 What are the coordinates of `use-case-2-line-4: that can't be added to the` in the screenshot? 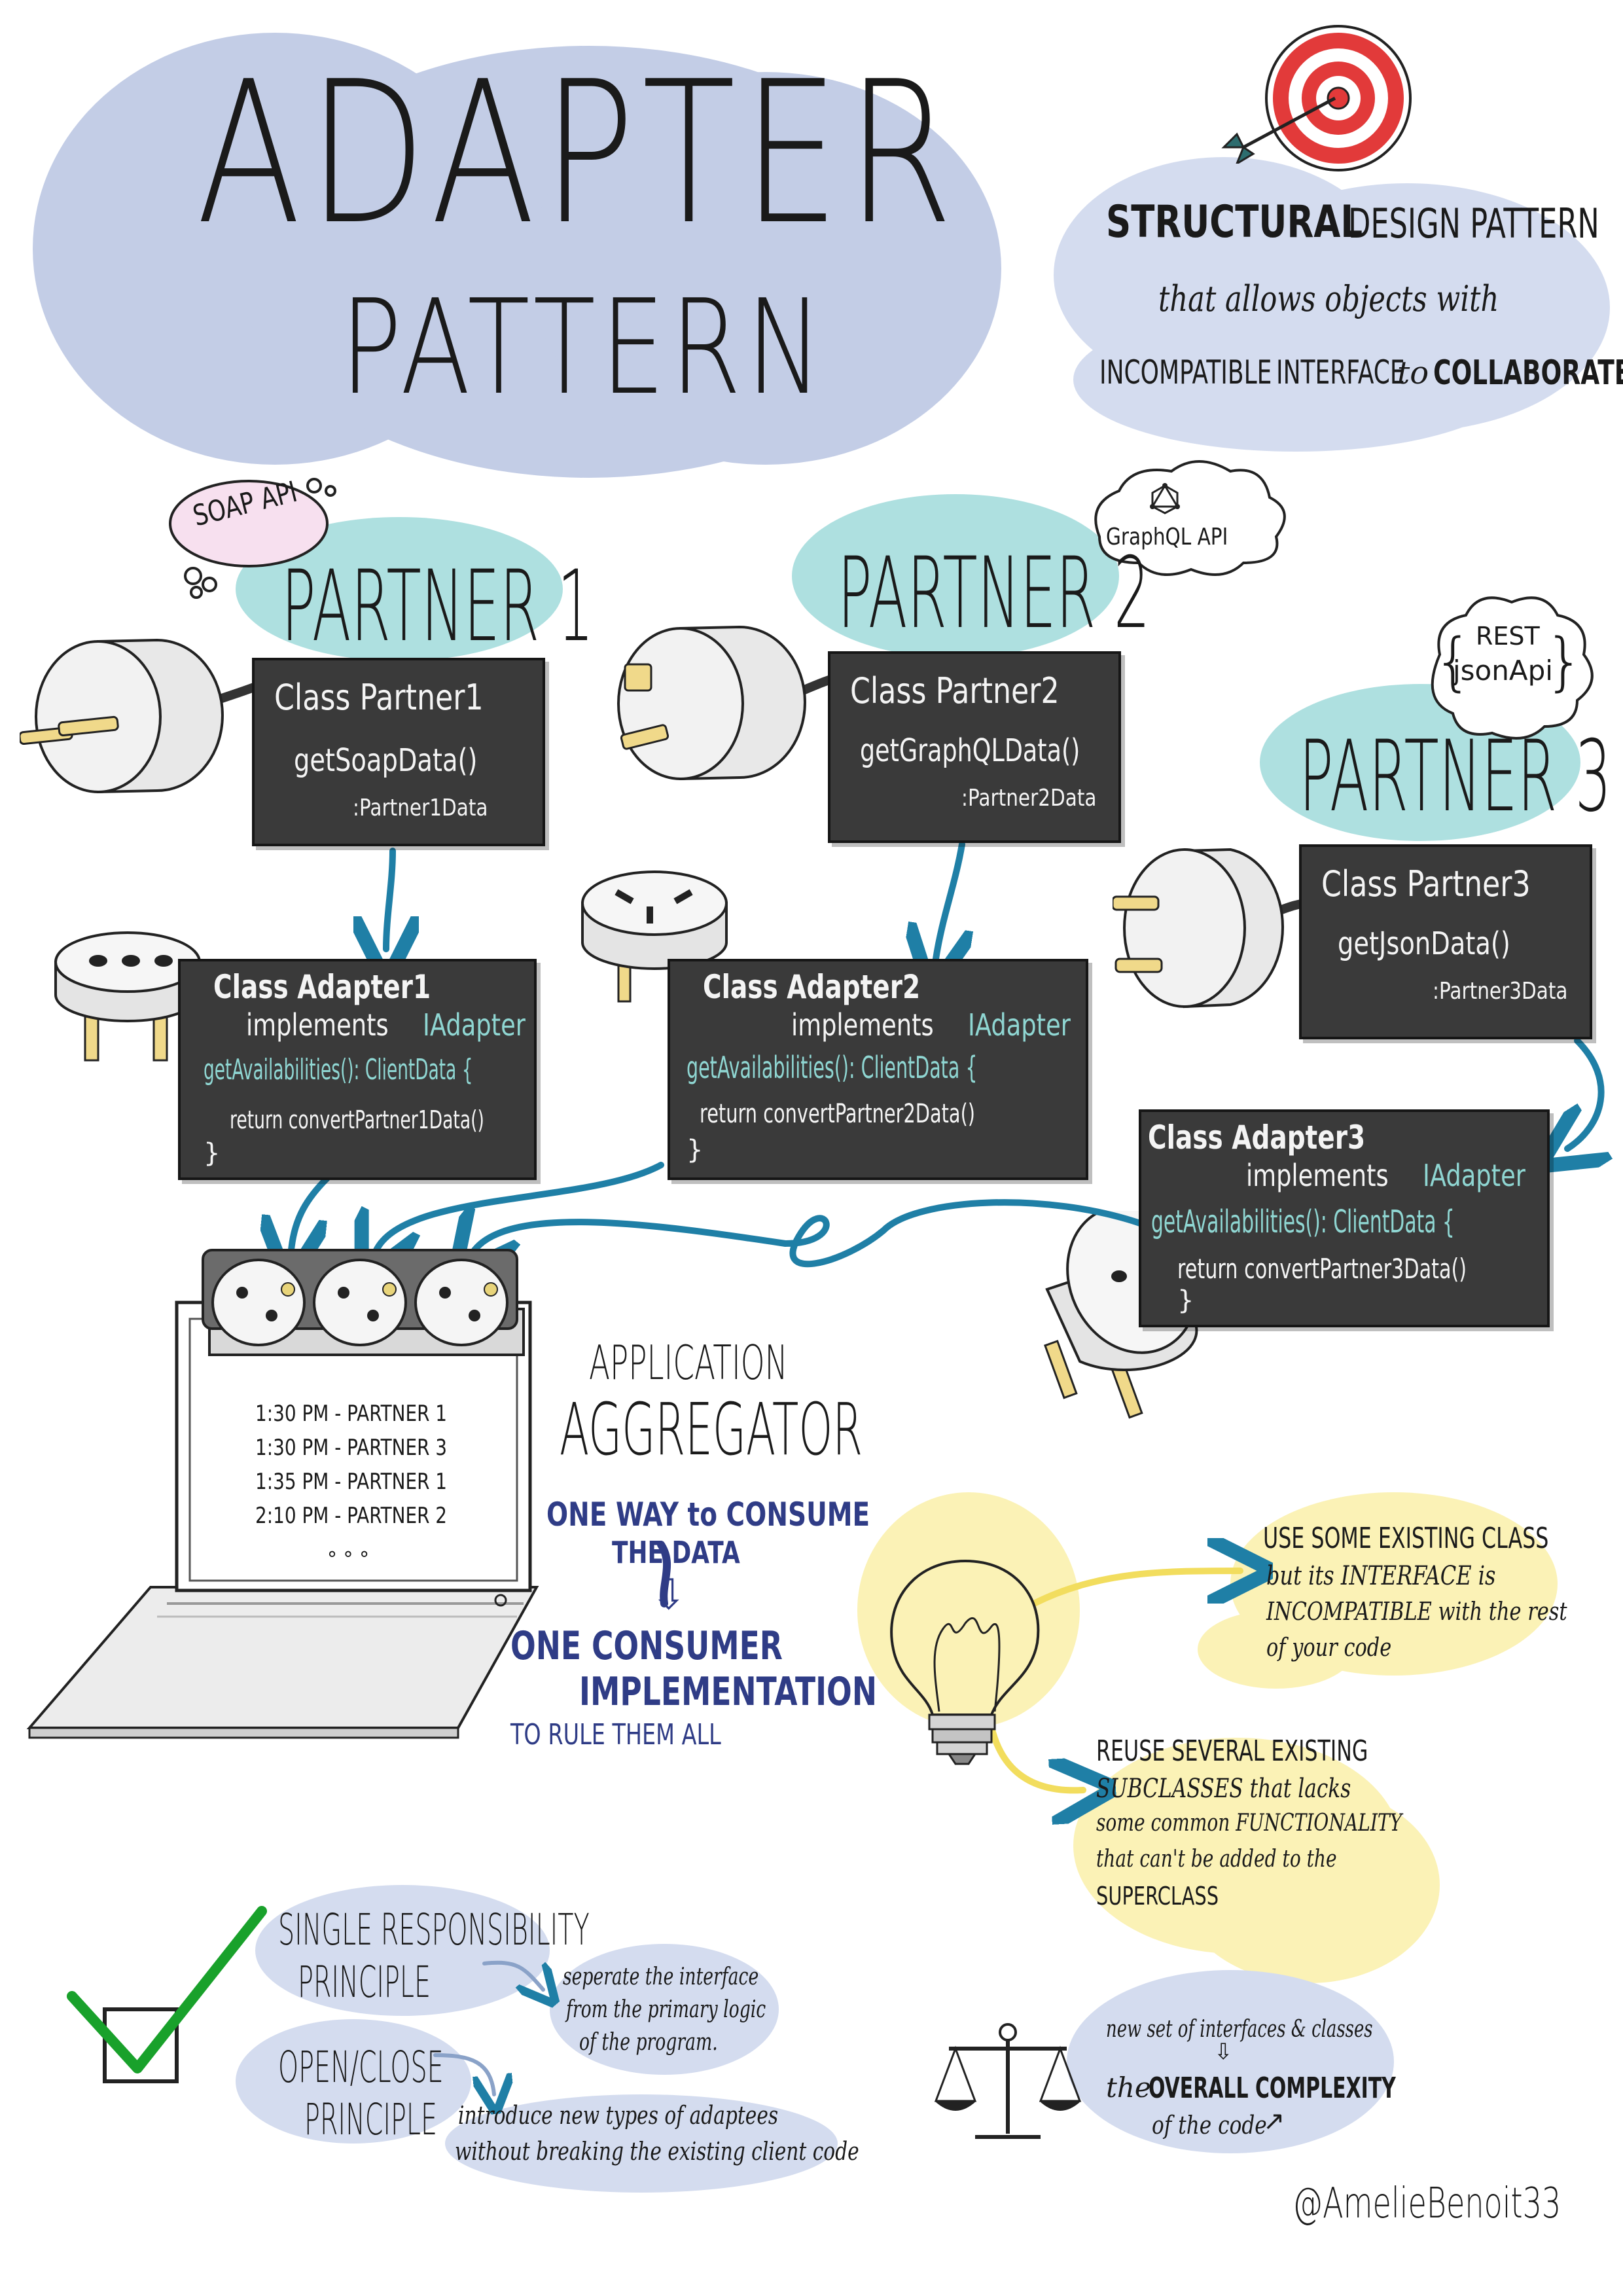 It's located at (1216, 1859).